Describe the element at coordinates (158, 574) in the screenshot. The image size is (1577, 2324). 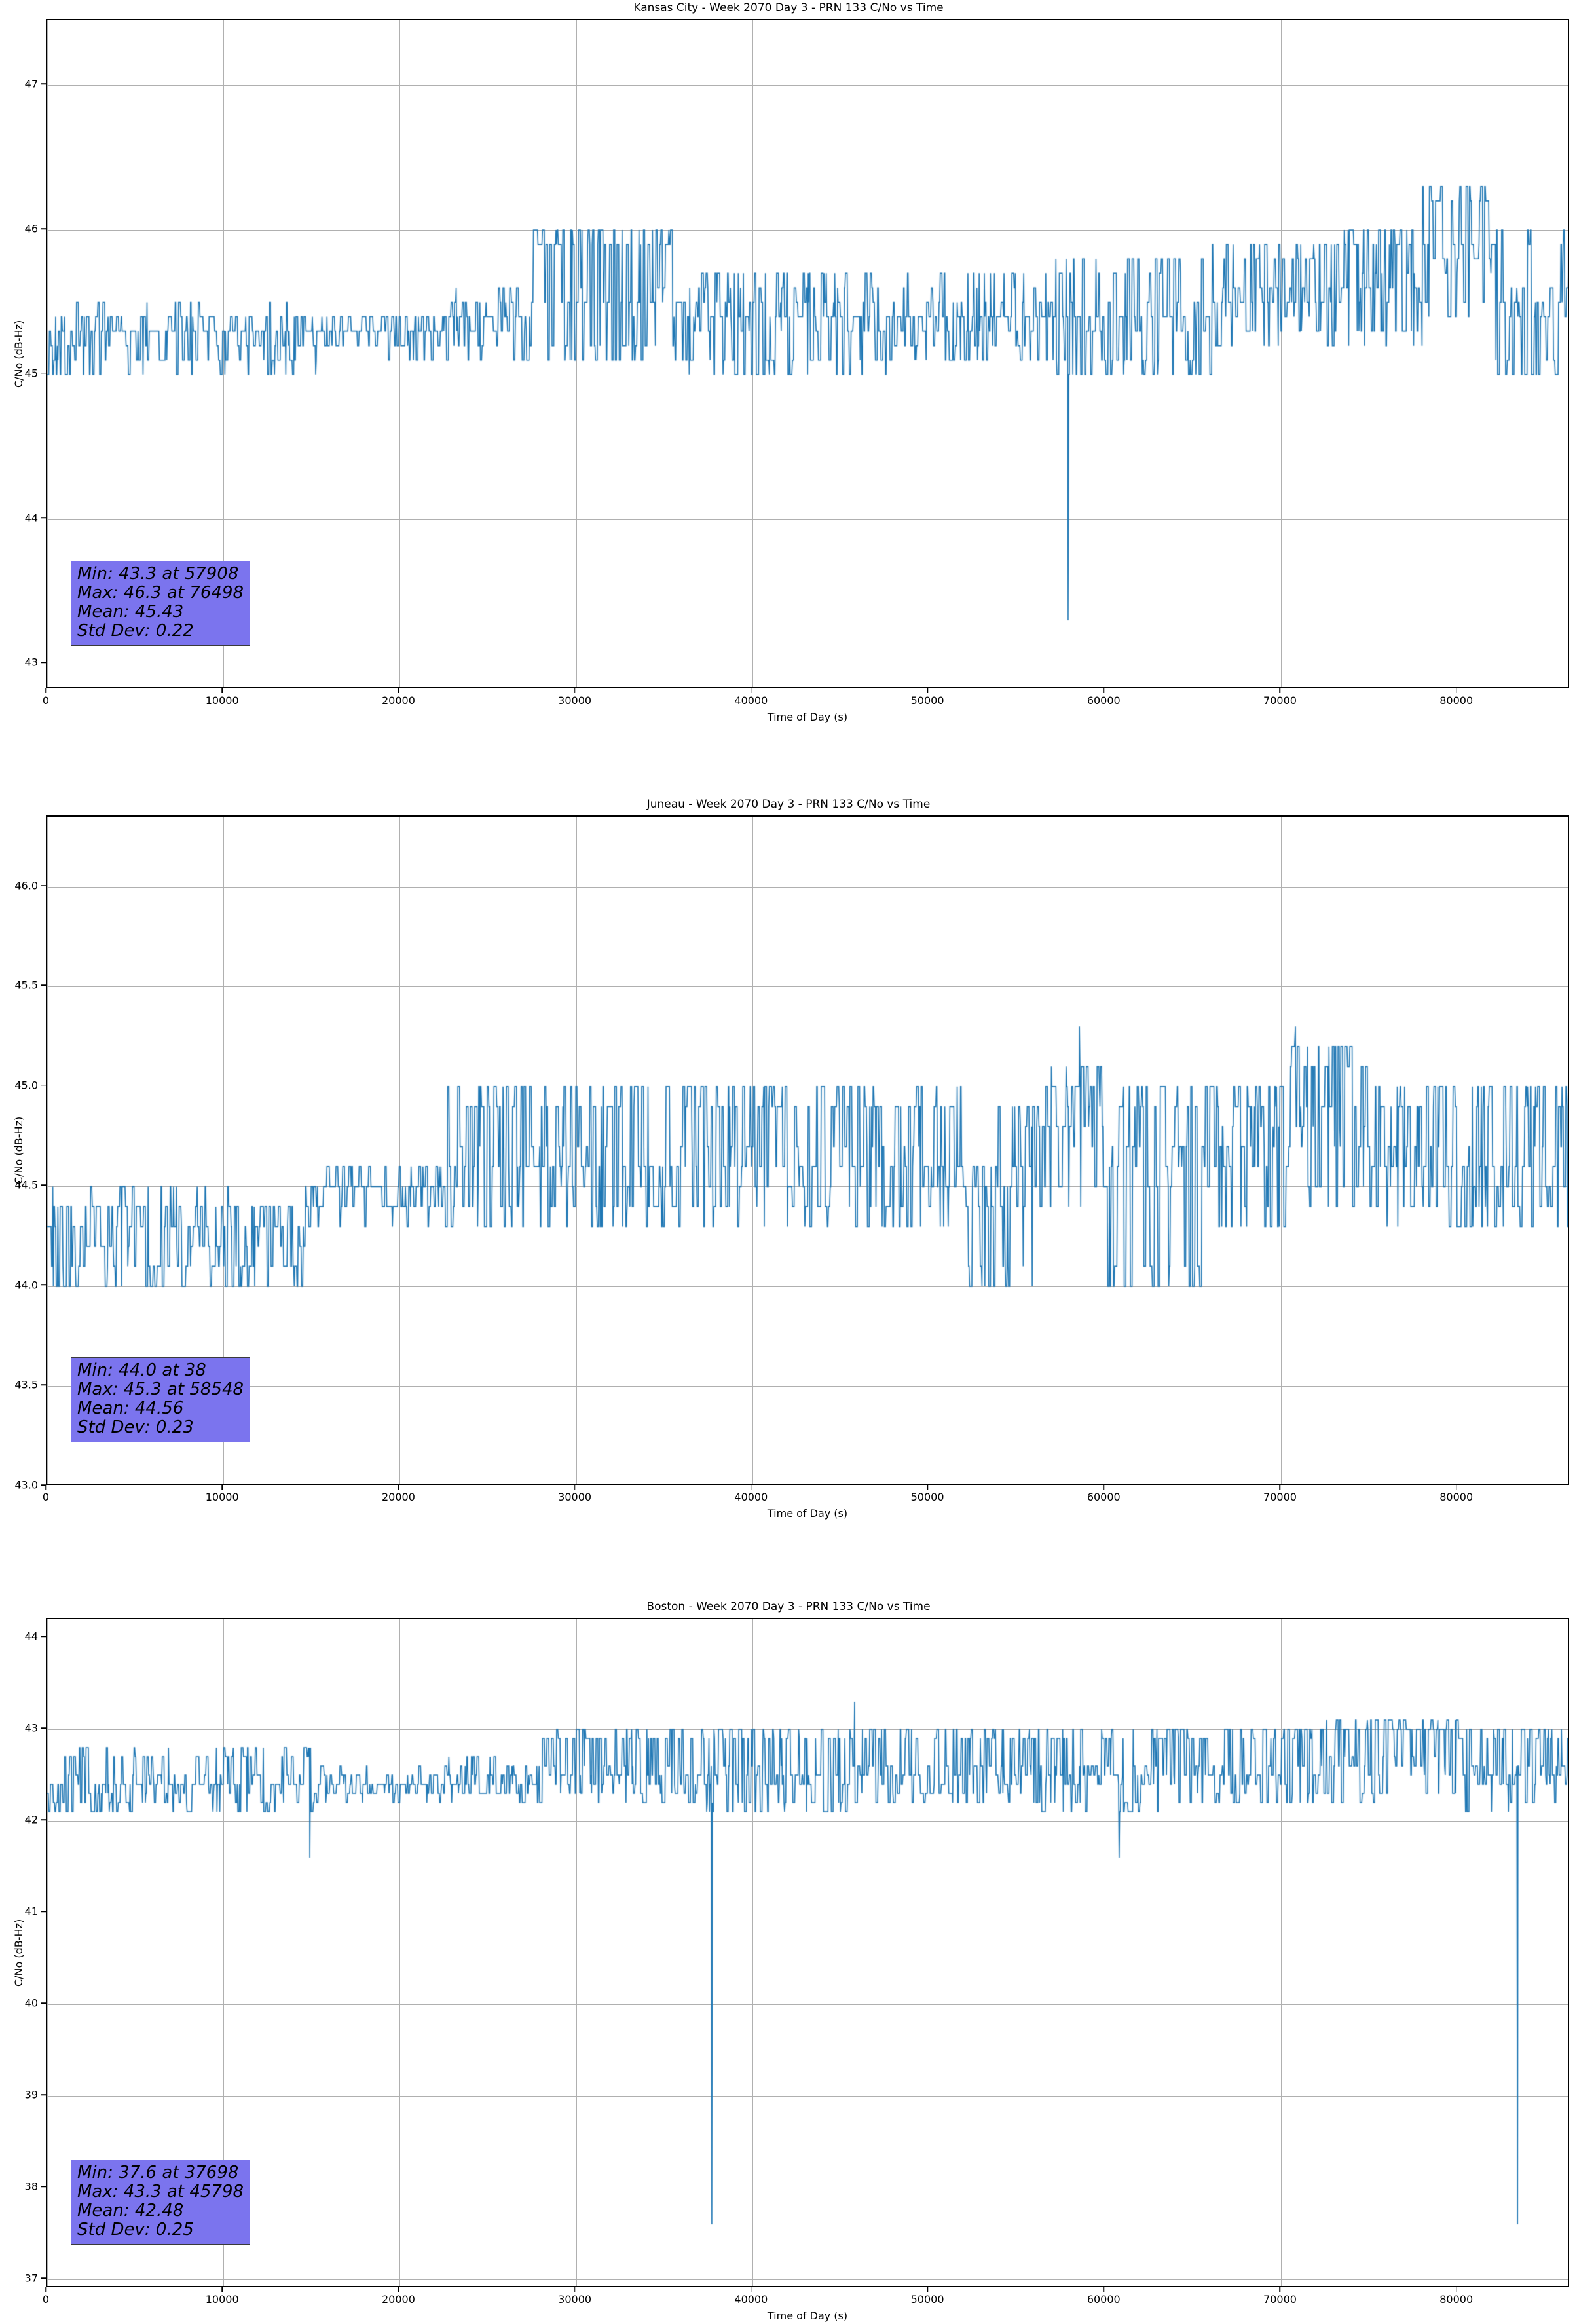
I see `stats-min: Min: 43.3 at 57908` at that location.